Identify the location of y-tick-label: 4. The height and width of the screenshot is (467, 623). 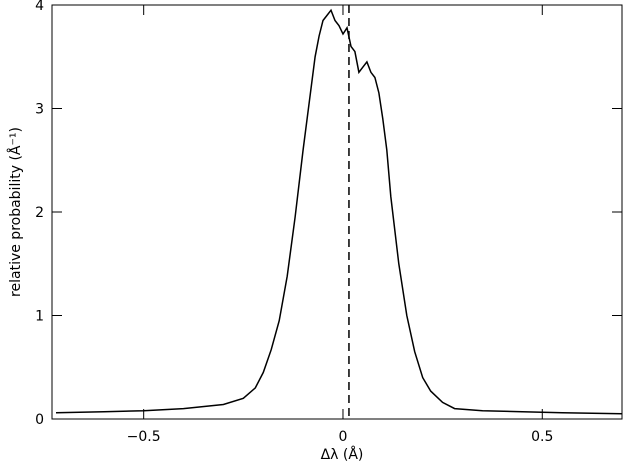
(39, 7).